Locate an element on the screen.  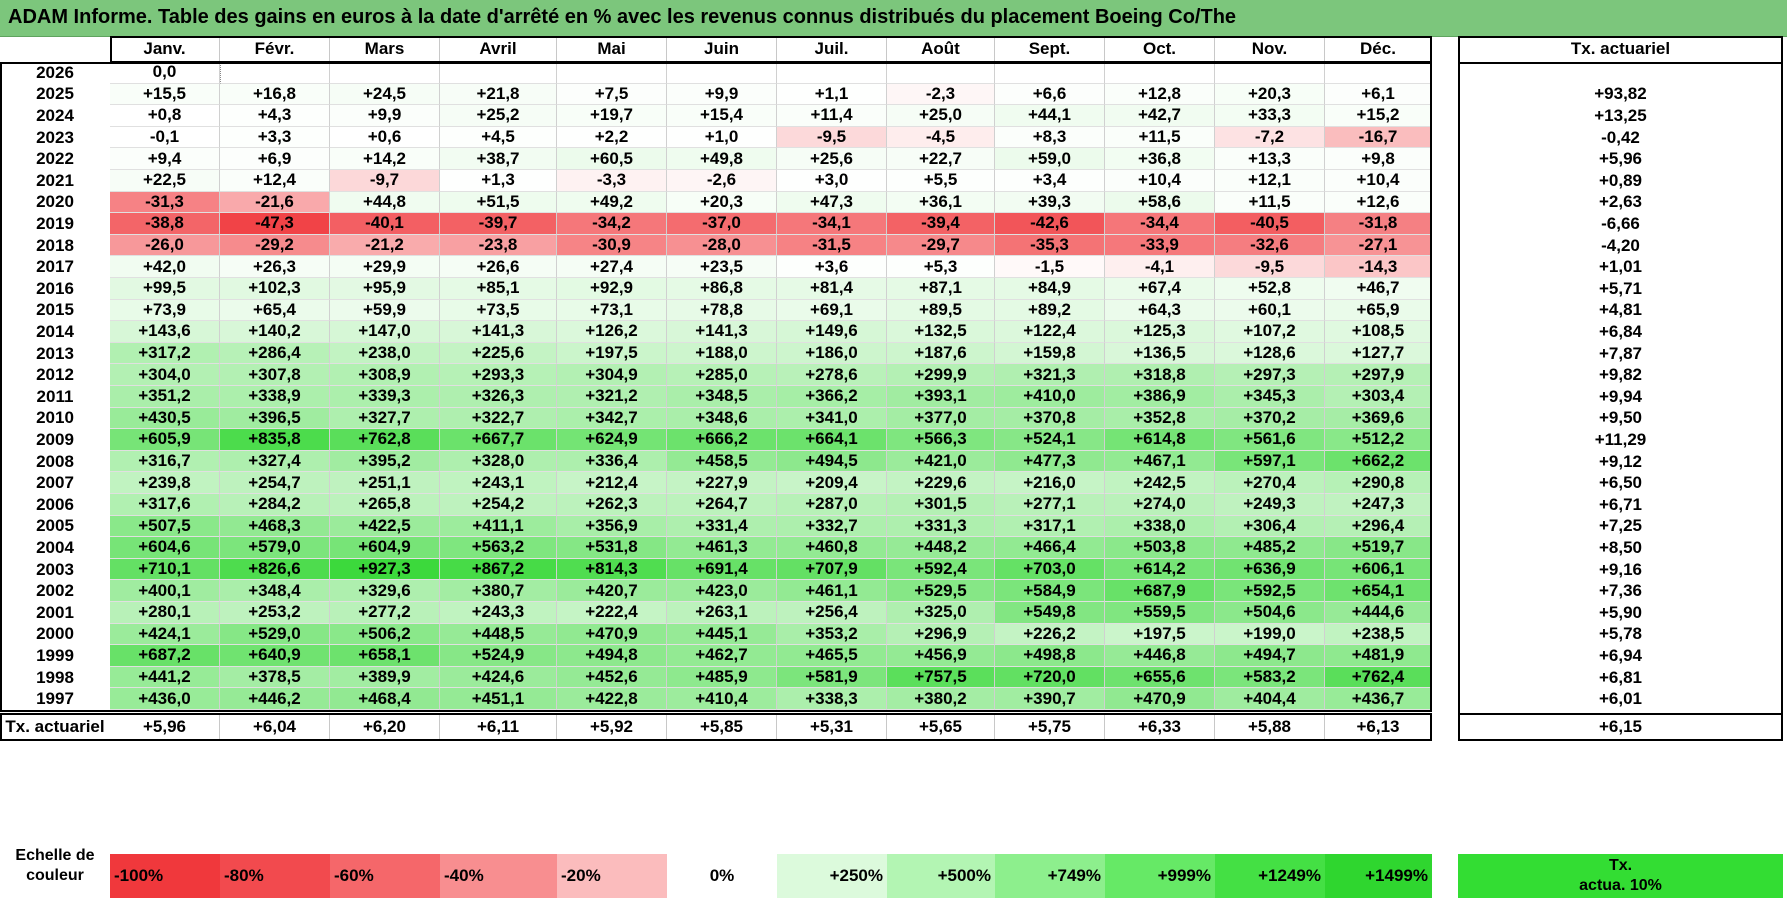
value-cell: +6,1 is located at coordinates (1378, 94).